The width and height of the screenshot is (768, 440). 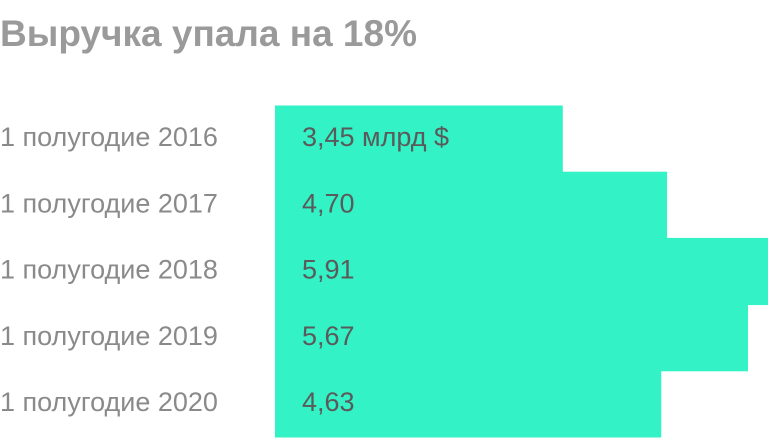 What do you see at coordinates (328, 270) in the screenshot?
I see `value-label: 5,91` at bounding box center [328, 270].